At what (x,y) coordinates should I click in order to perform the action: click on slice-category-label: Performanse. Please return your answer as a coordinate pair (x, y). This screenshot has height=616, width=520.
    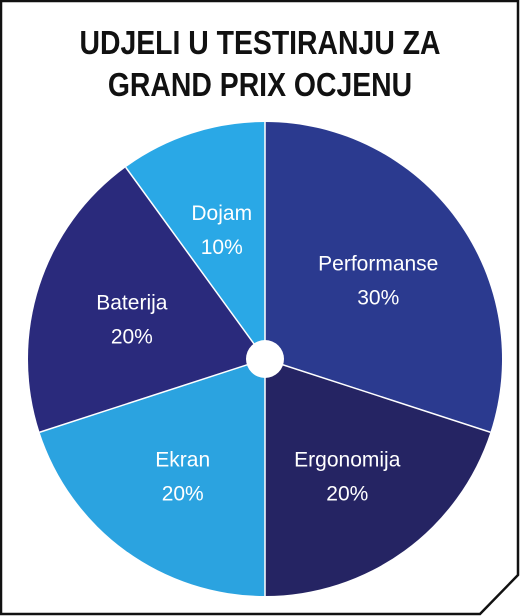
    Looking at the image, I should click on (378, 264).